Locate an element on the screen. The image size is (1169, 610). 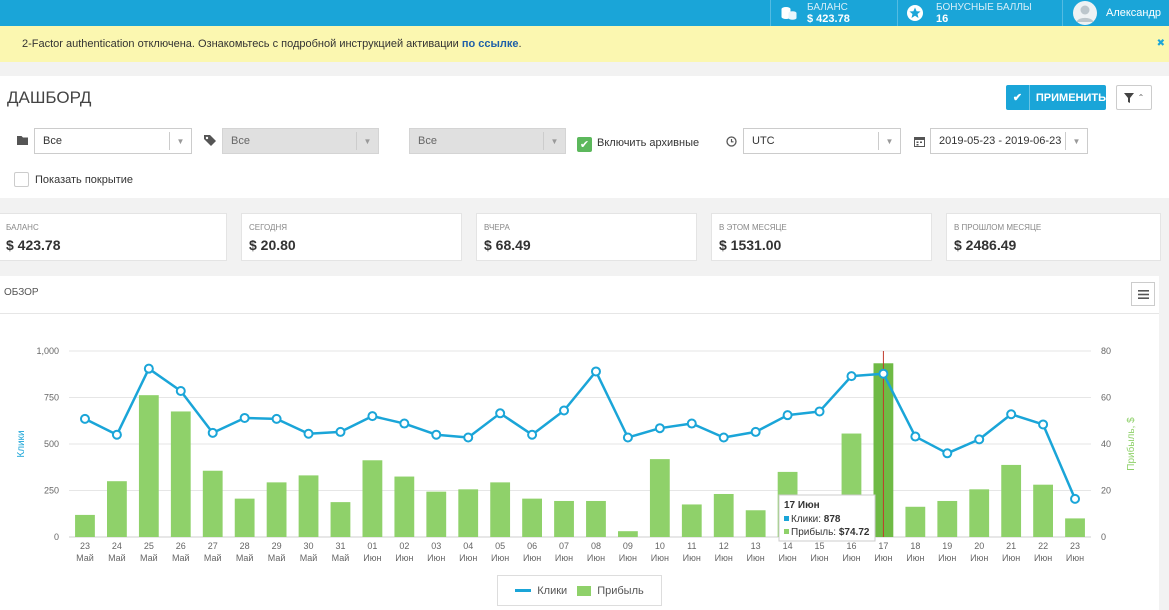
x-tick-label: 03 Июн is located at coordinates (436, 552).